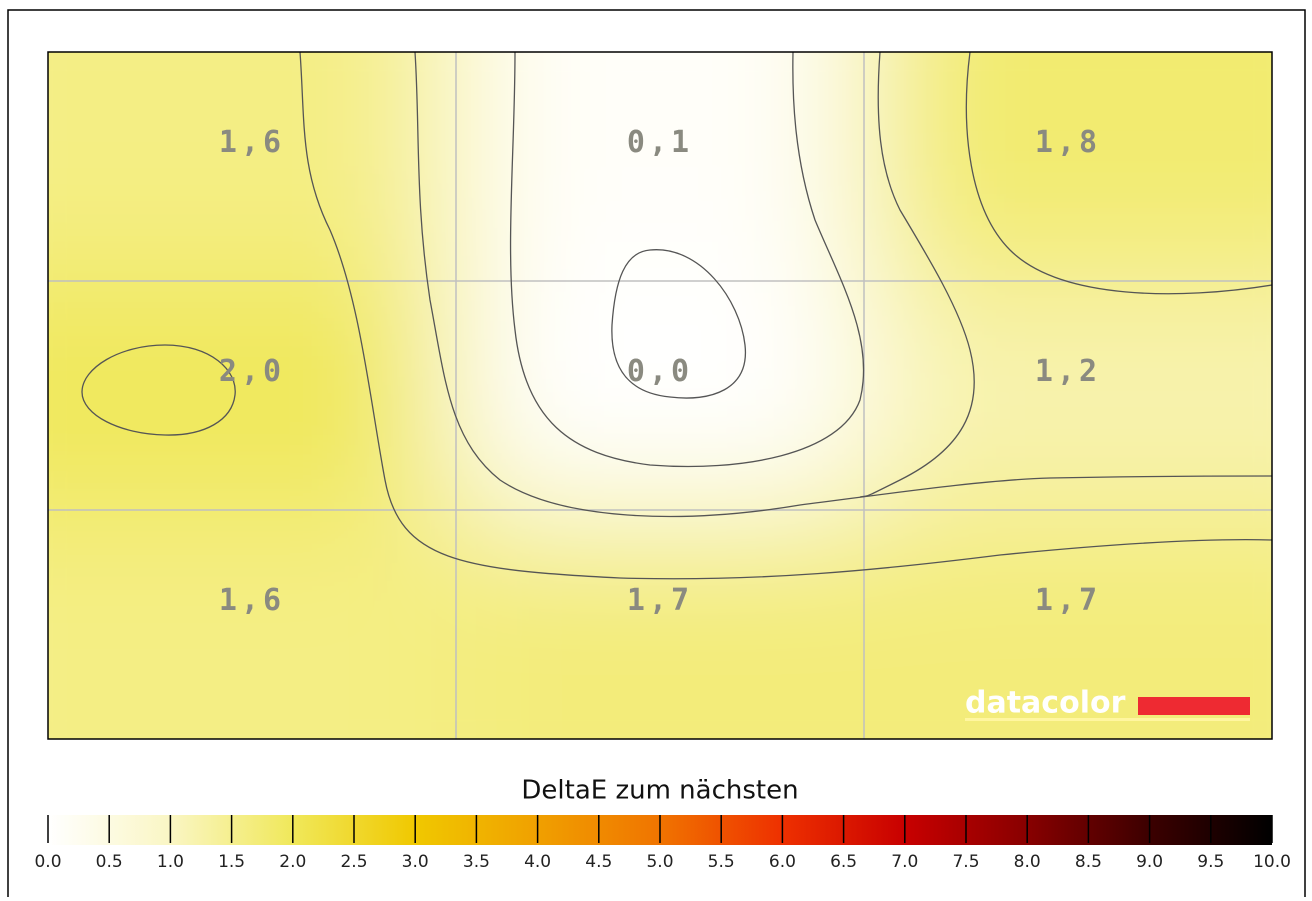  What do you see at coordinates (782, 862) in the screenshot?
I see `colorbar-tick-label: 6.0` at bounding box center [782, 862].